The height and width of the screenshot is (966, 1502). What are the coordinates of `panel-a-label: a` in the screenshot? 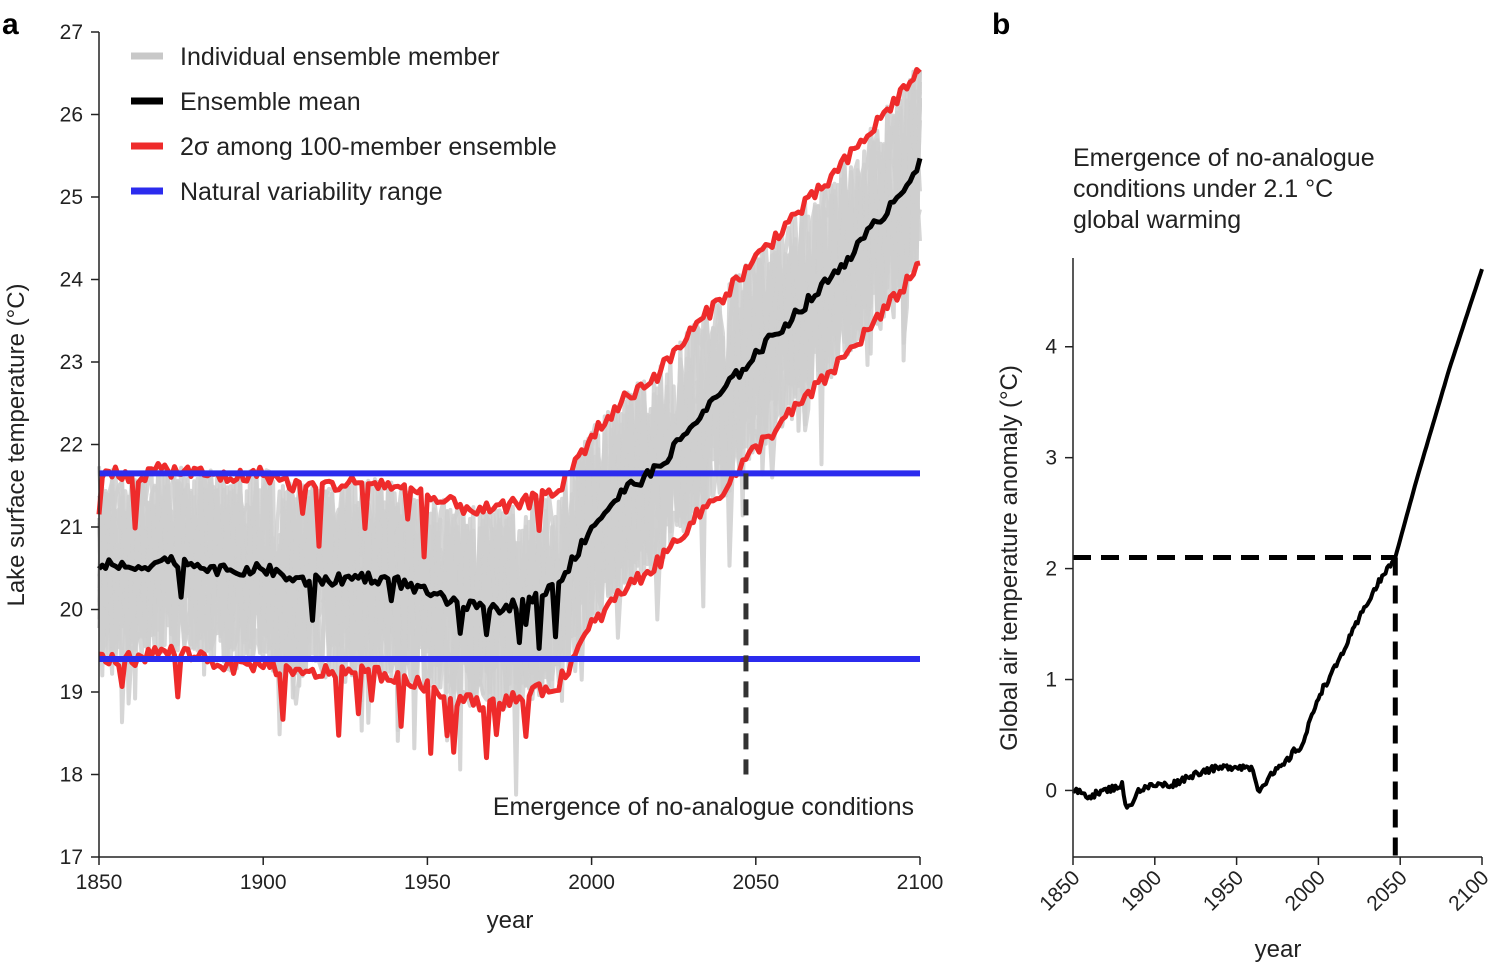 It's located at (10, 24).